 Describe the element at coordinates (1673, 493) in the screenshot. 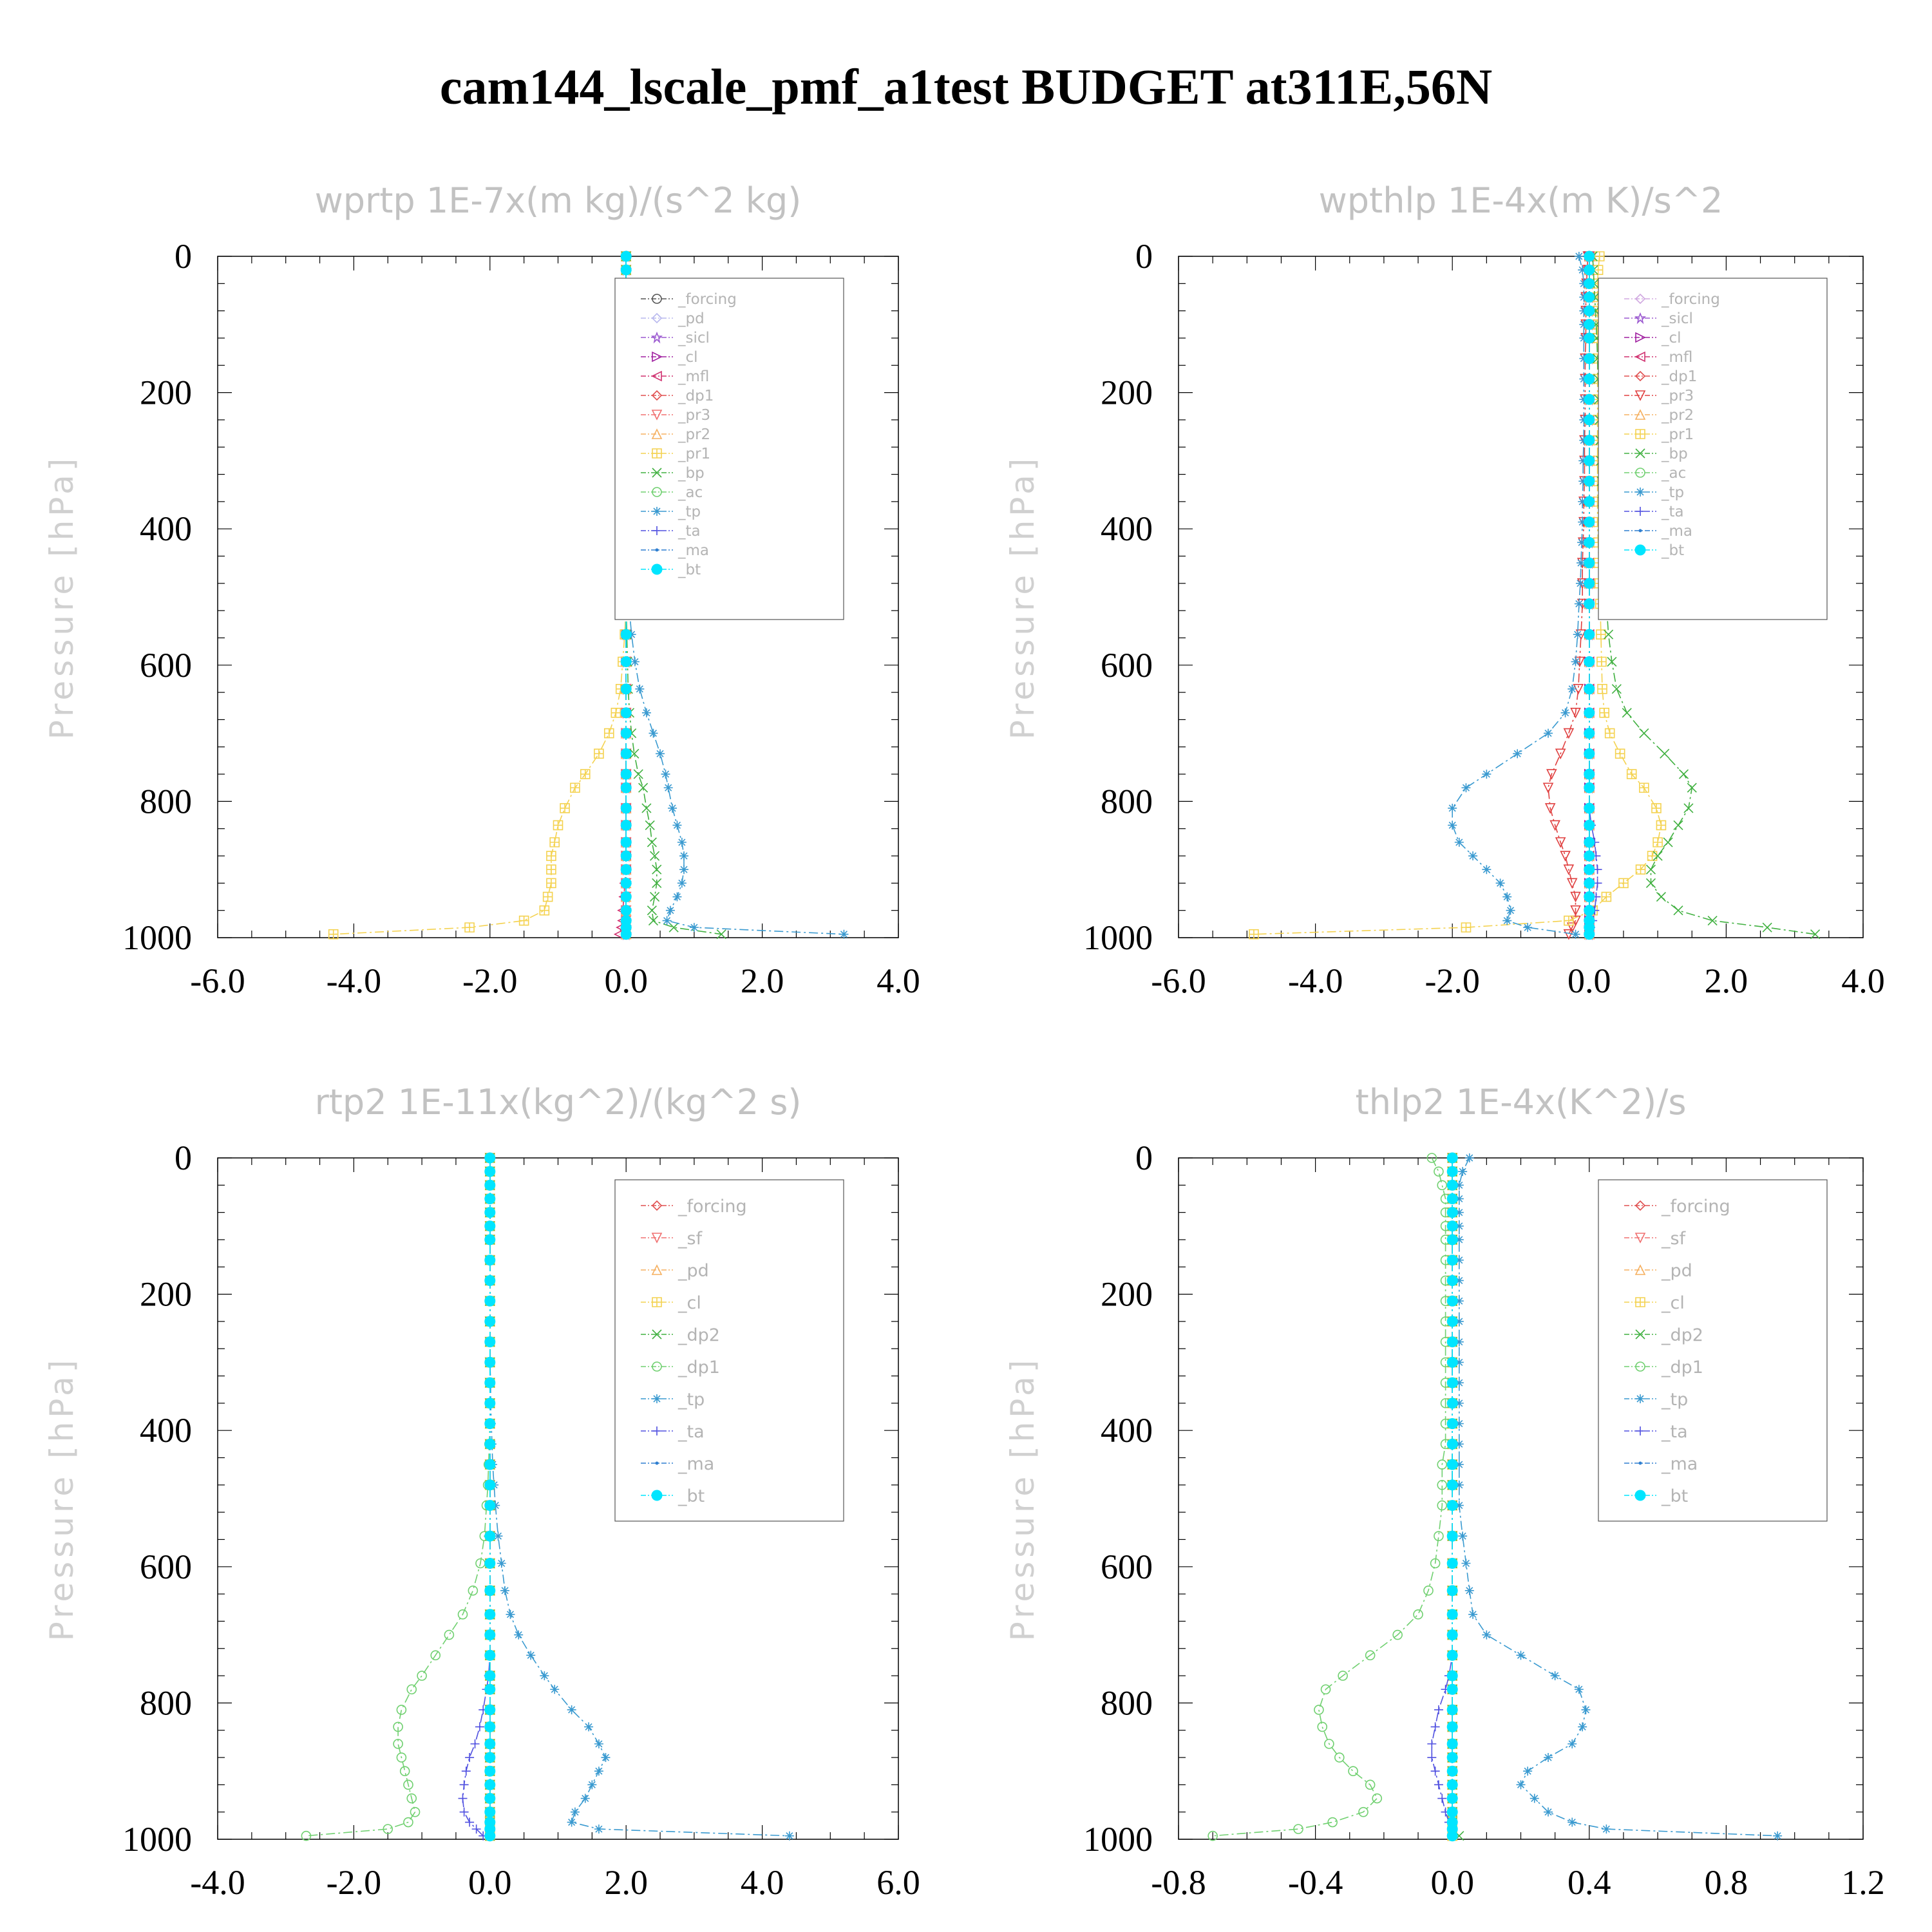

I see `legend-label: _tp` at that location.